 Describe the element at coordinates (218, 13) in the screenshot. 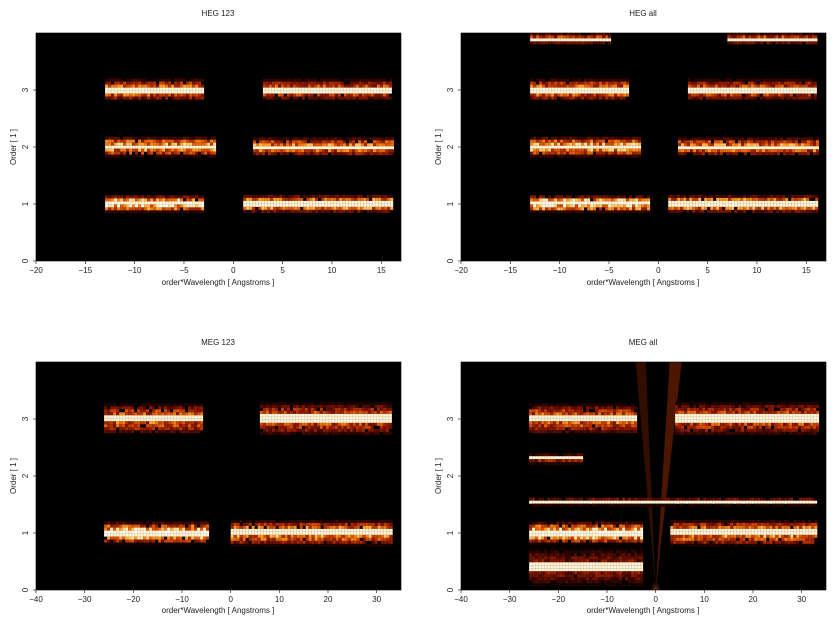

I see `panel-title: HEG 123` at that location.